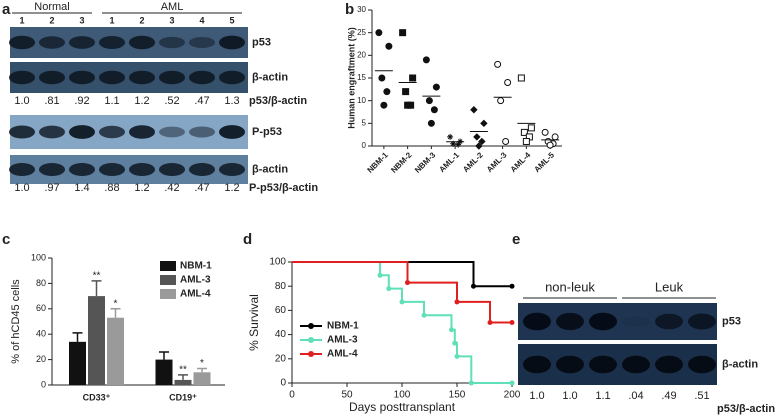 The height and width of the screenshot is (416, 778). I want to click on y-tick-label: 5, so click(364, 122).